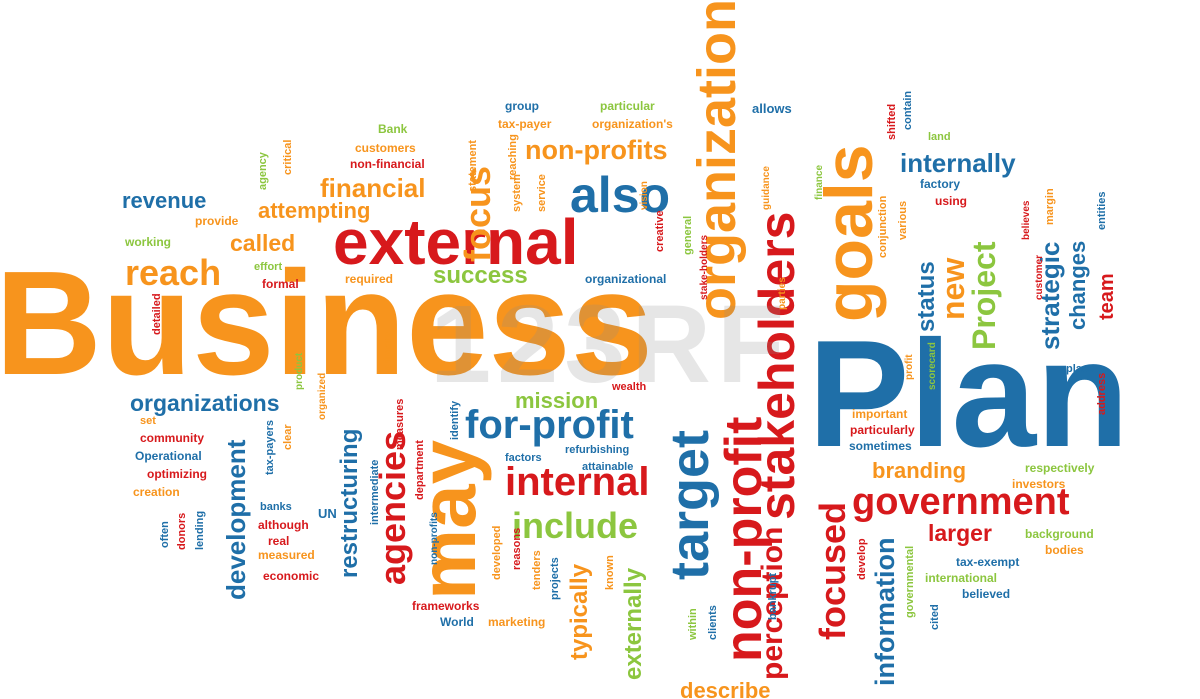  Describe the element at coordinates (385, 148) in the screenshot. I see `word-cloud-word: customers` at that location.